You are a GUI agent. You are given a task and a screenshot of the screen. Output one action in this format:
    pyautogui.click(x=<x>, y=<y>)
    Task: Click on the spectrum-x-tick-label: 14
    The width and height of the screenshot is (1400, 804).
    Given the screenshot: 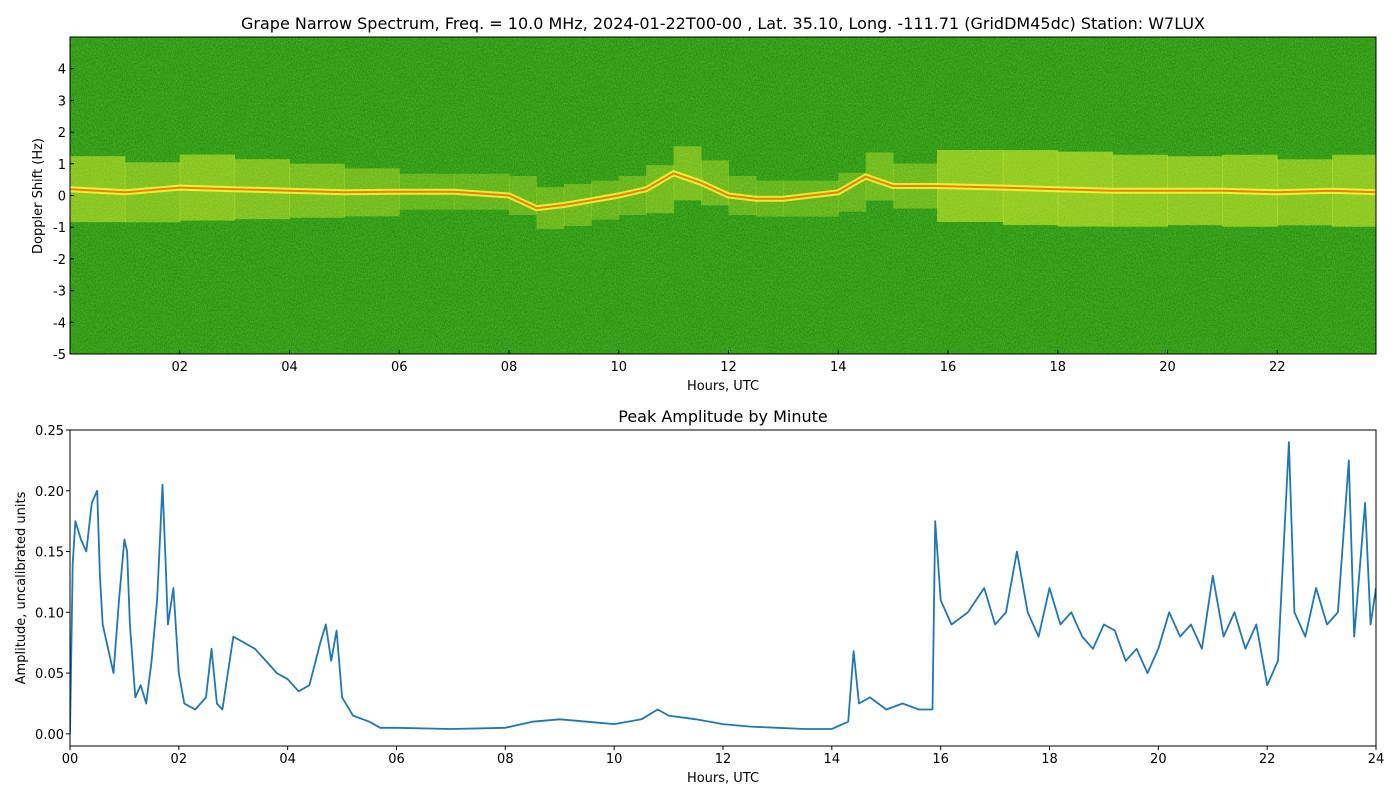 What is the action you would take?
    pyautogui.click(x=838, y=367)
    